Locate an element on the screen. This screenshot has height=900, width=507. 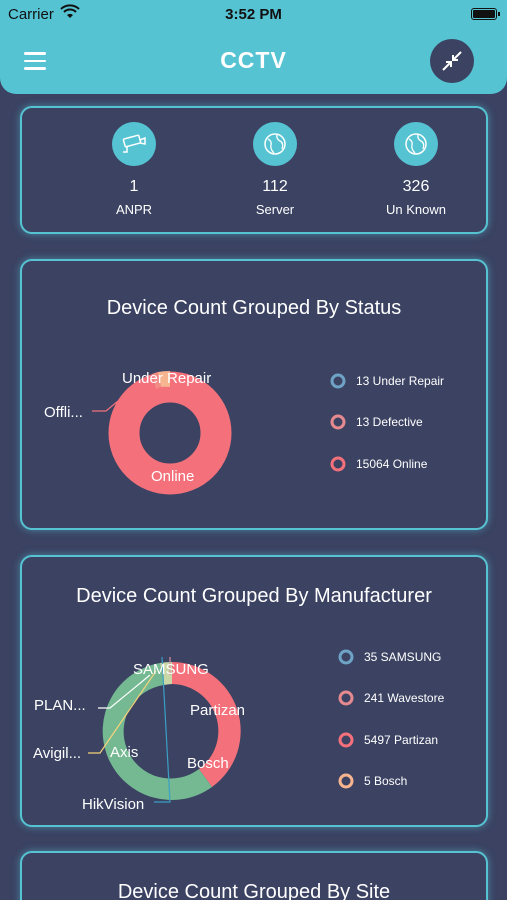
stat-label: Un Known is located at coordinates (416, 209).